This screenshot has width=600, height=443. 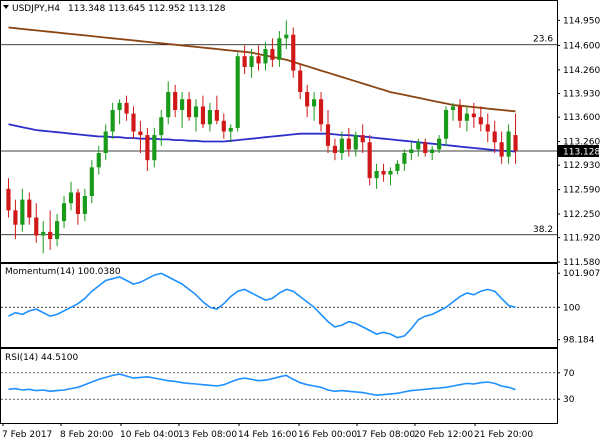 What do you see at coordinates (543, 230) in the screenshot?
I see `fib-level-label: 38.2` at bounding box center [543, 230].